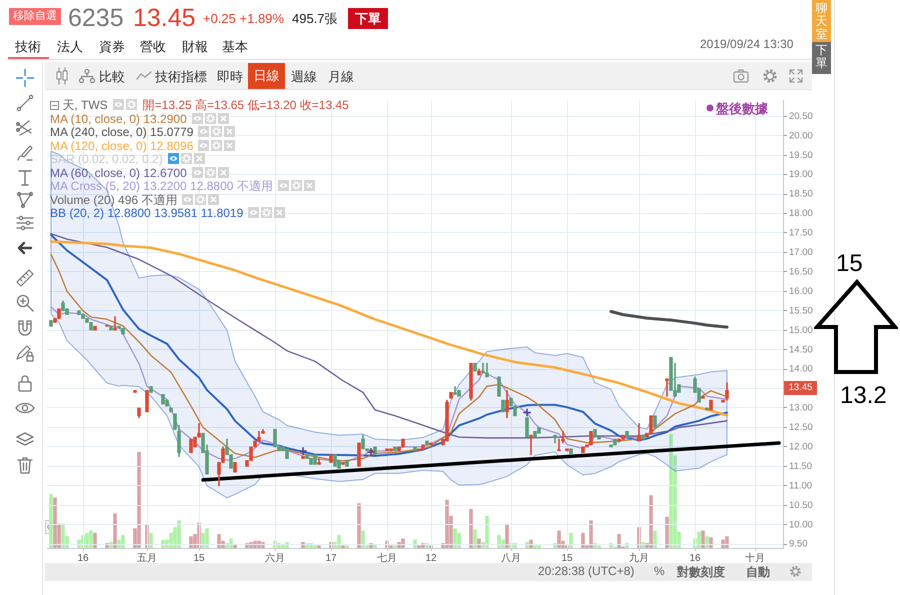  Describe the element at coordinates (801, 116) in the screenshot. I see `y-tick-label: 20.50` at that location.